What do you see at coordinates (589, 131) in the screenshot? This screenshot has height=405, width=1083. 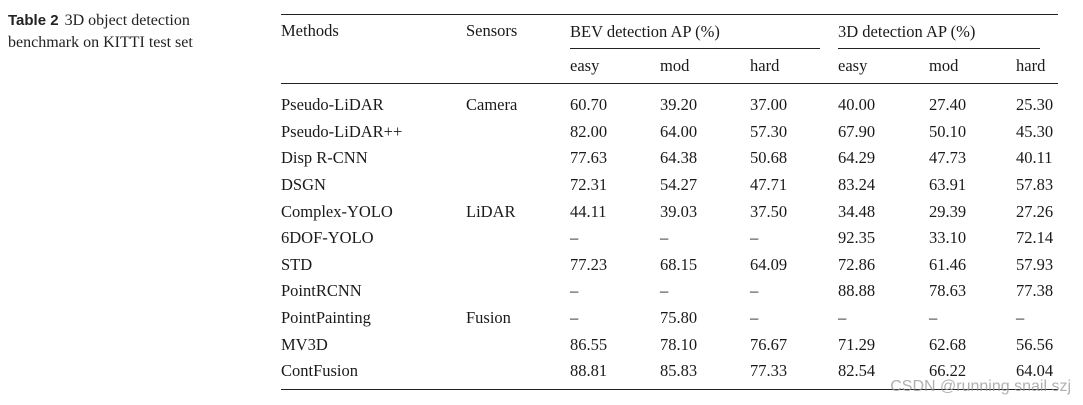 I see `cell-value: 82.00` at bounding box center [589, 131].